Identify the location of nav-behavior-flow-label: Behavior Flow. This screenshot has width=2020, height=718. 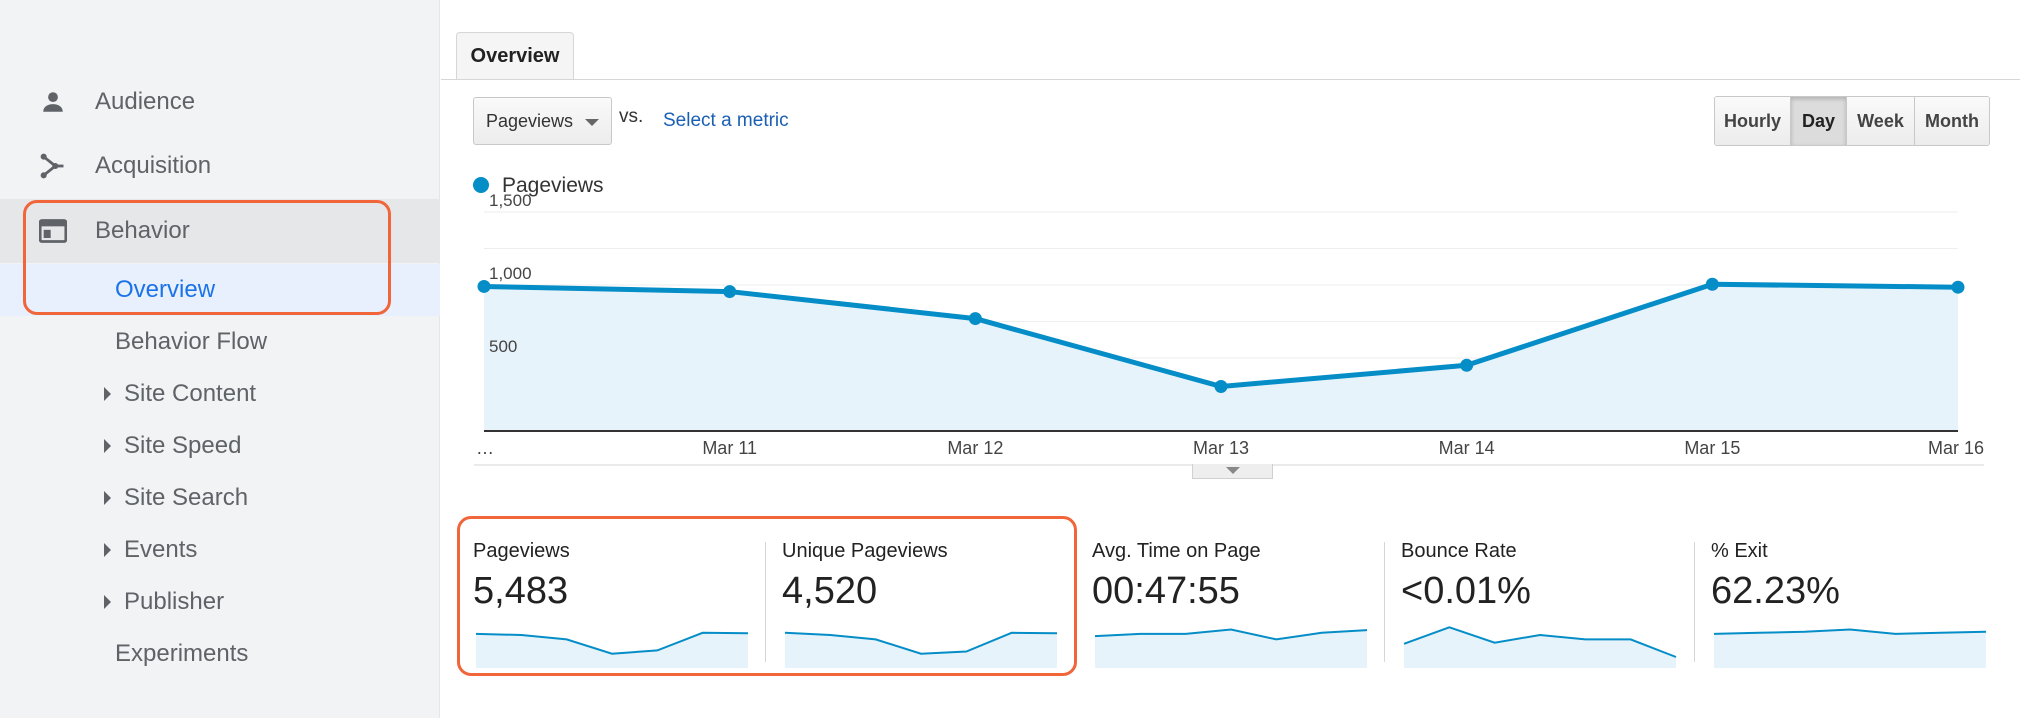
(191, 341).